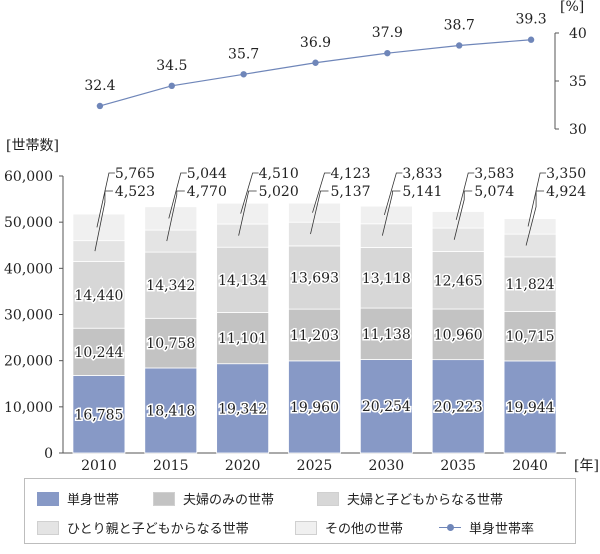 Image resolution: width=600 pixels, height=554 pixels. I want to click on line-y-tick-label: 40, so click(578, 34).